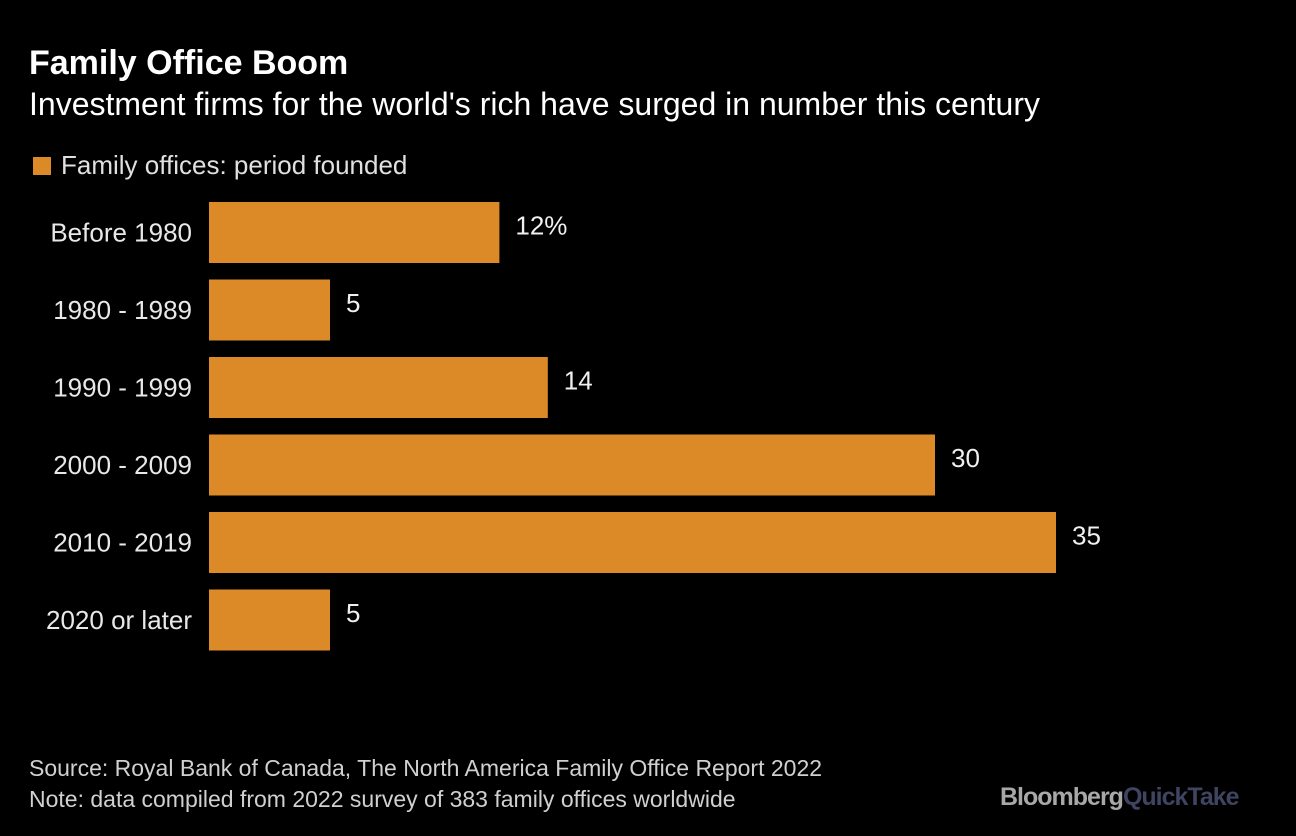 Image resolution: width=1296 pixels, height=836 pixels. Describe the element at coordinates (122, 543) in the screenshot. I see `category-label: 2010 - 2019` at that location.